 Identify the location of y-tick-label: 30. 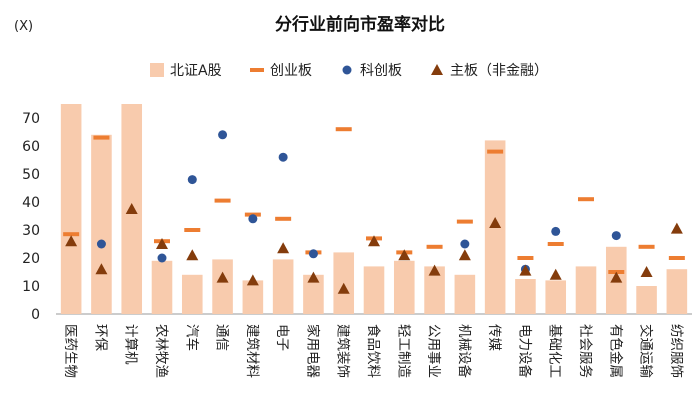
(31, 231).